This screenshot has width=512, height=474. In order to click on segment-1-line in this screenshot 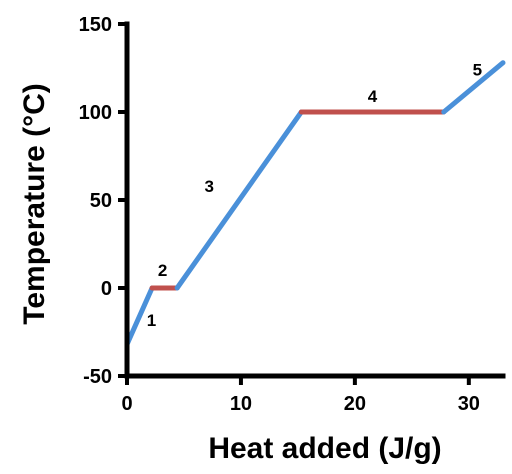, I will do `click(139, 316)`.